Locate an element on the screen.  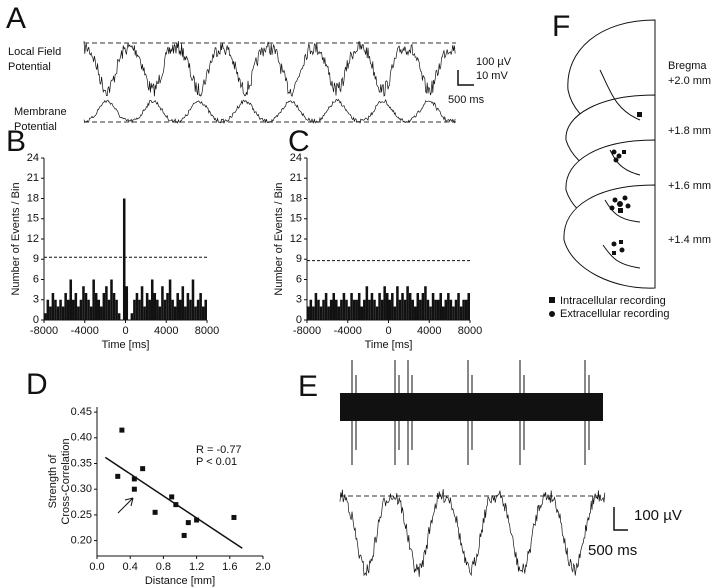
x-tick-label: -8000 is located at coordinates (44, 331).